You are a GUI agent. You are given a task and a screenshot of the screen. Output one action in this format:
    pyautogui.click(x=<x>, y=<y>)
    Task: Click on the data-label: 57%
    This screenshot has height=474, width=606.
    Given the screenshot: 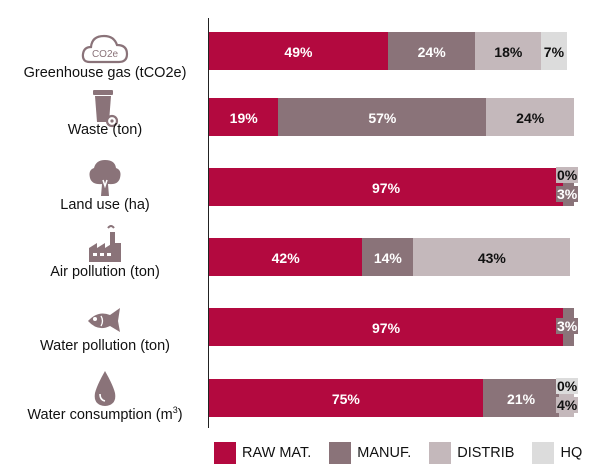 What is the action you would take?
    pyautogui.click(x=382, y=118)
    